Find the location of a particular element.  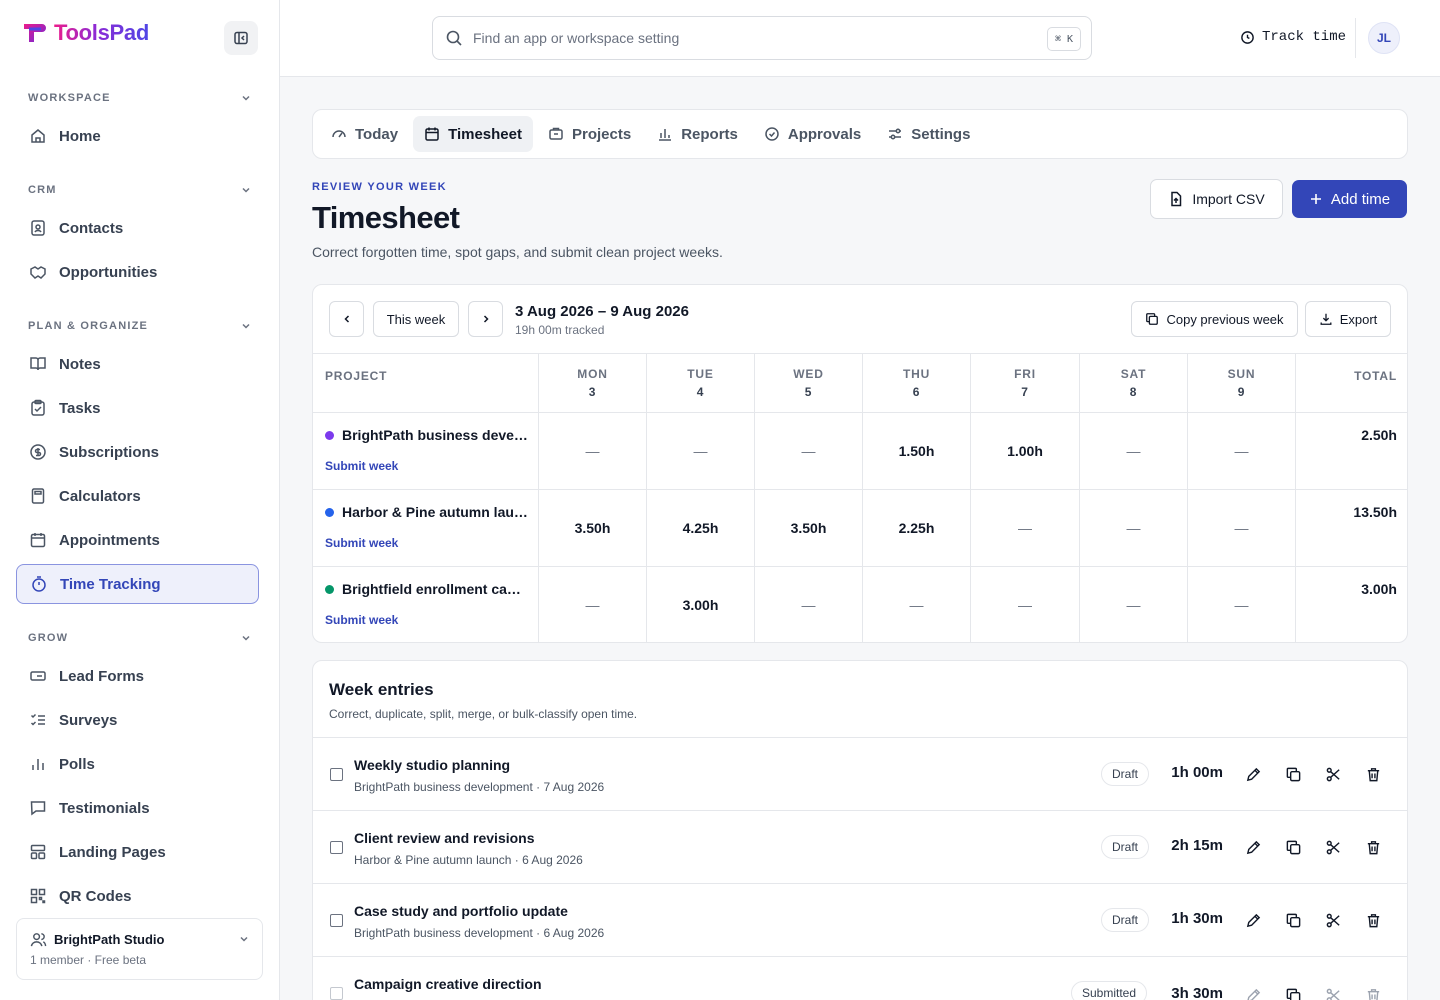

layout-icon is located at coordinates (38, 852).